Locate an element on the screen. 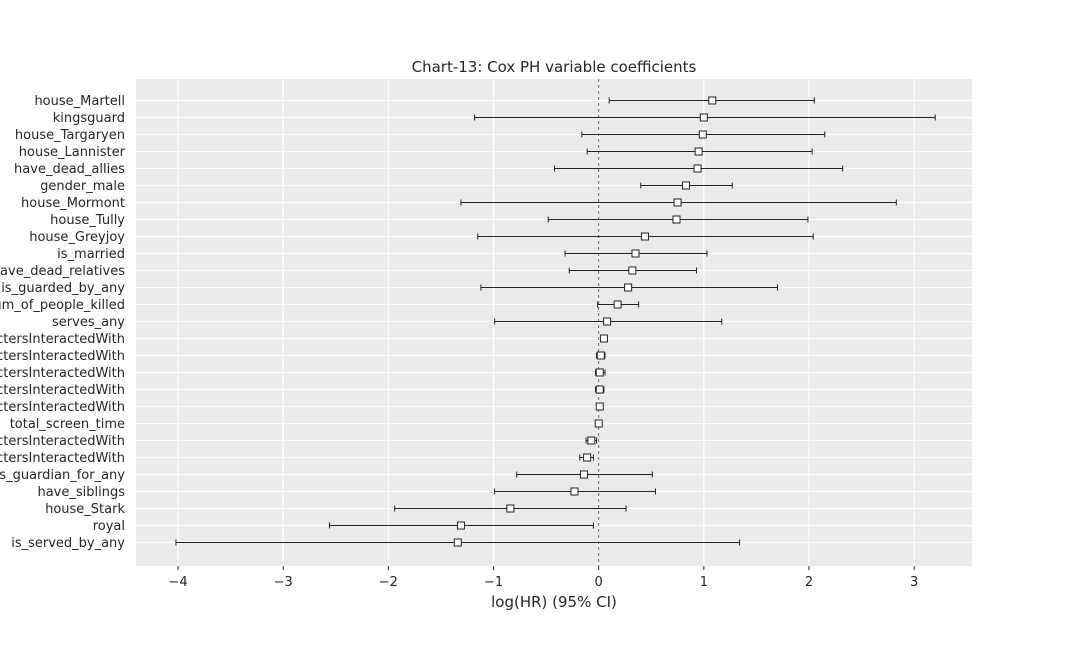 The image size is (1080, 648). y-tick-label: is_served_by_any is located at coordinates (68, 543).